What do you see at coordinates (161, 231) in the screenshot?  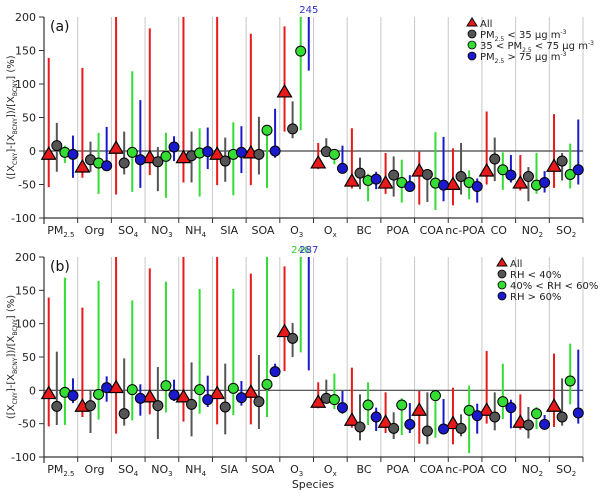 I see `x-tick-label: NO3` at bounding box center [161, 231].